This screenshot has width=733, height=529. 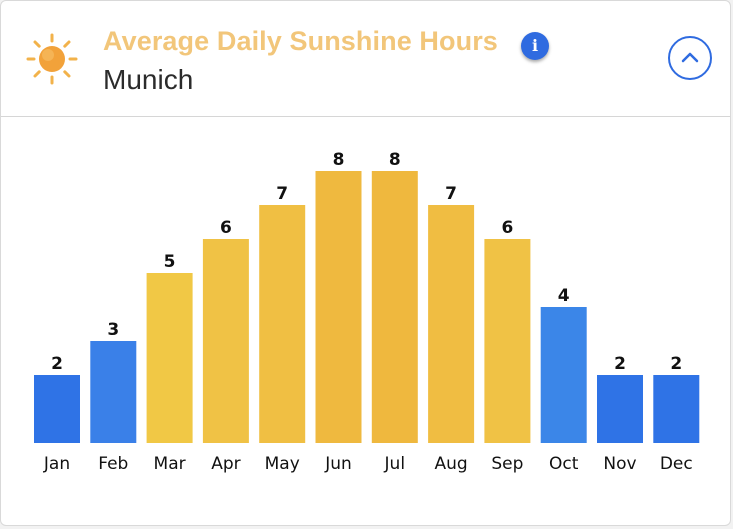 I want to click on collapse-button, so click(x=690, y=58).